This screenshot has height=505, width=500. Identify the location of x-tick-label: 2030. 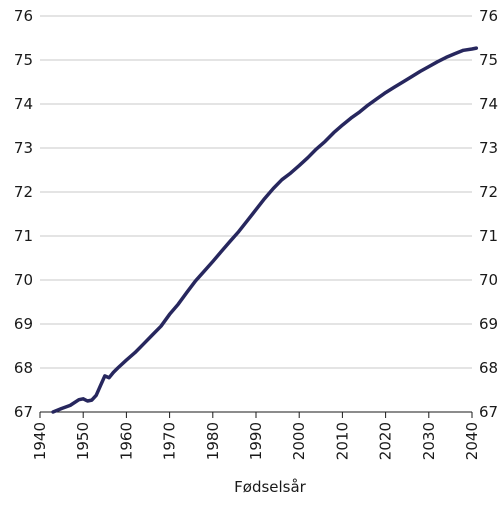
(429, 441).